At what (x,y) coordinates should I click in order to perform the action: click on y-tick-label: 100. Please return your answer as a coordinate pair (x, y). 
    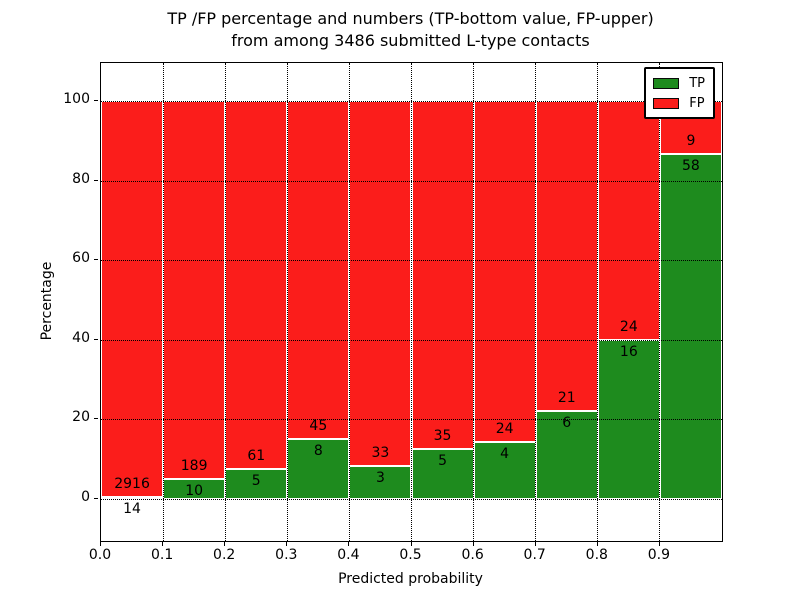
    Looking at the image, I should click on (76, 99).